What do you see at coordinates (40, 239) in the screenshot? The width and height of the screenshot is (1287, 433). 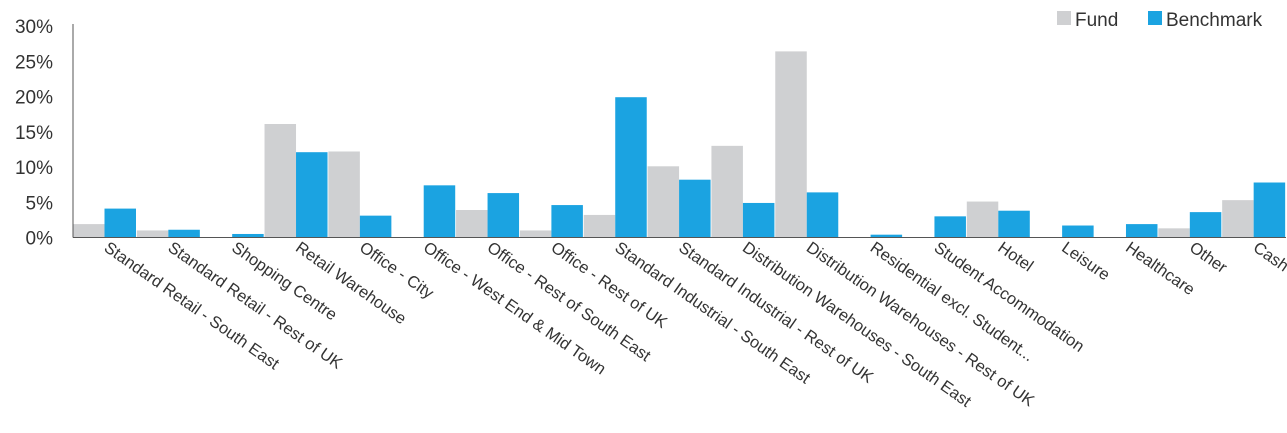 I see `y-tick-label: 0%` at bounding box center [40, 239].